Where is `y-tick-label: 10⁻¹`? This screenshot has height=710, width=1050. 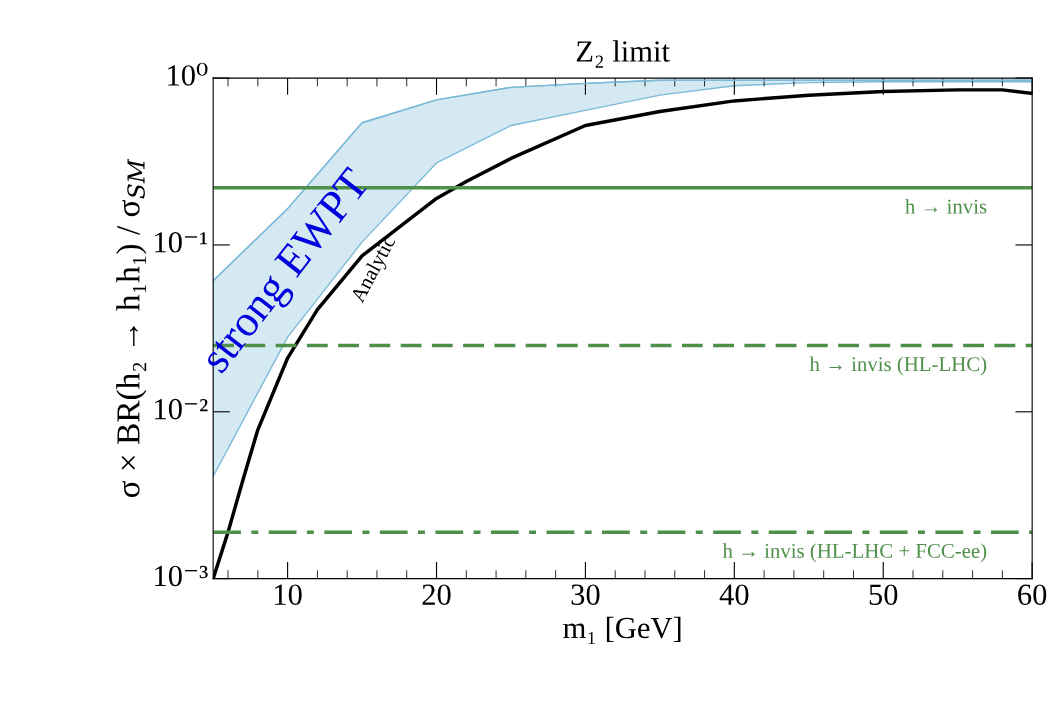
y-tick-label: 10⁻¹ is located at coordinates (181, 242).